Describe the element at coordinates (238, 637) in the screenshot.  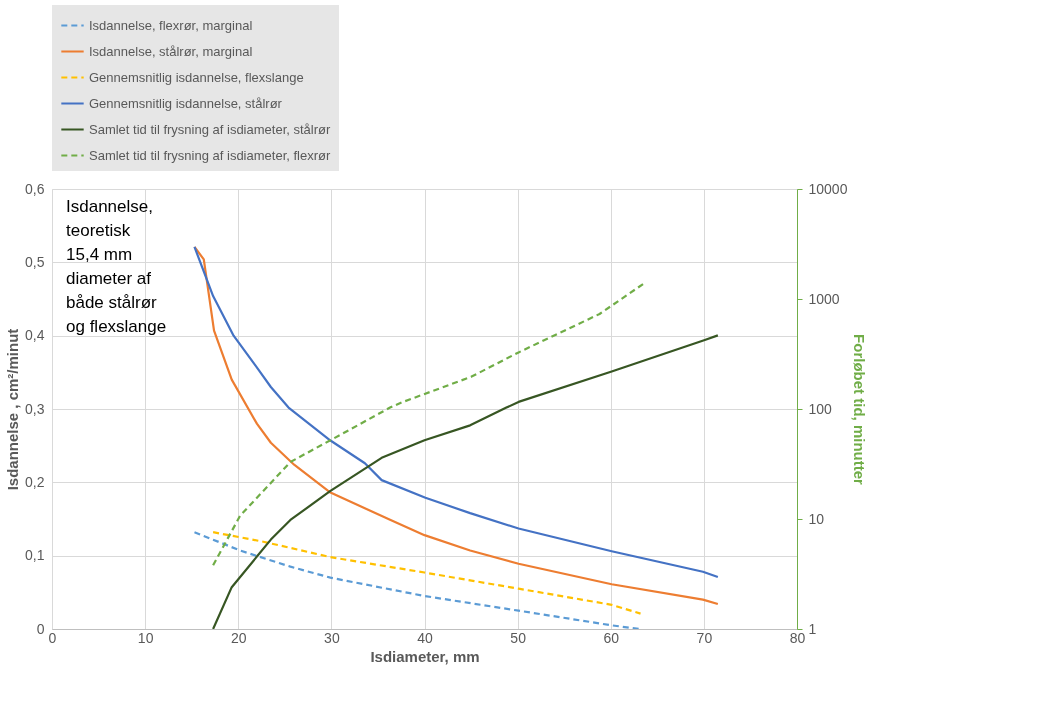
I see `x-tick-label: 20` at that location.